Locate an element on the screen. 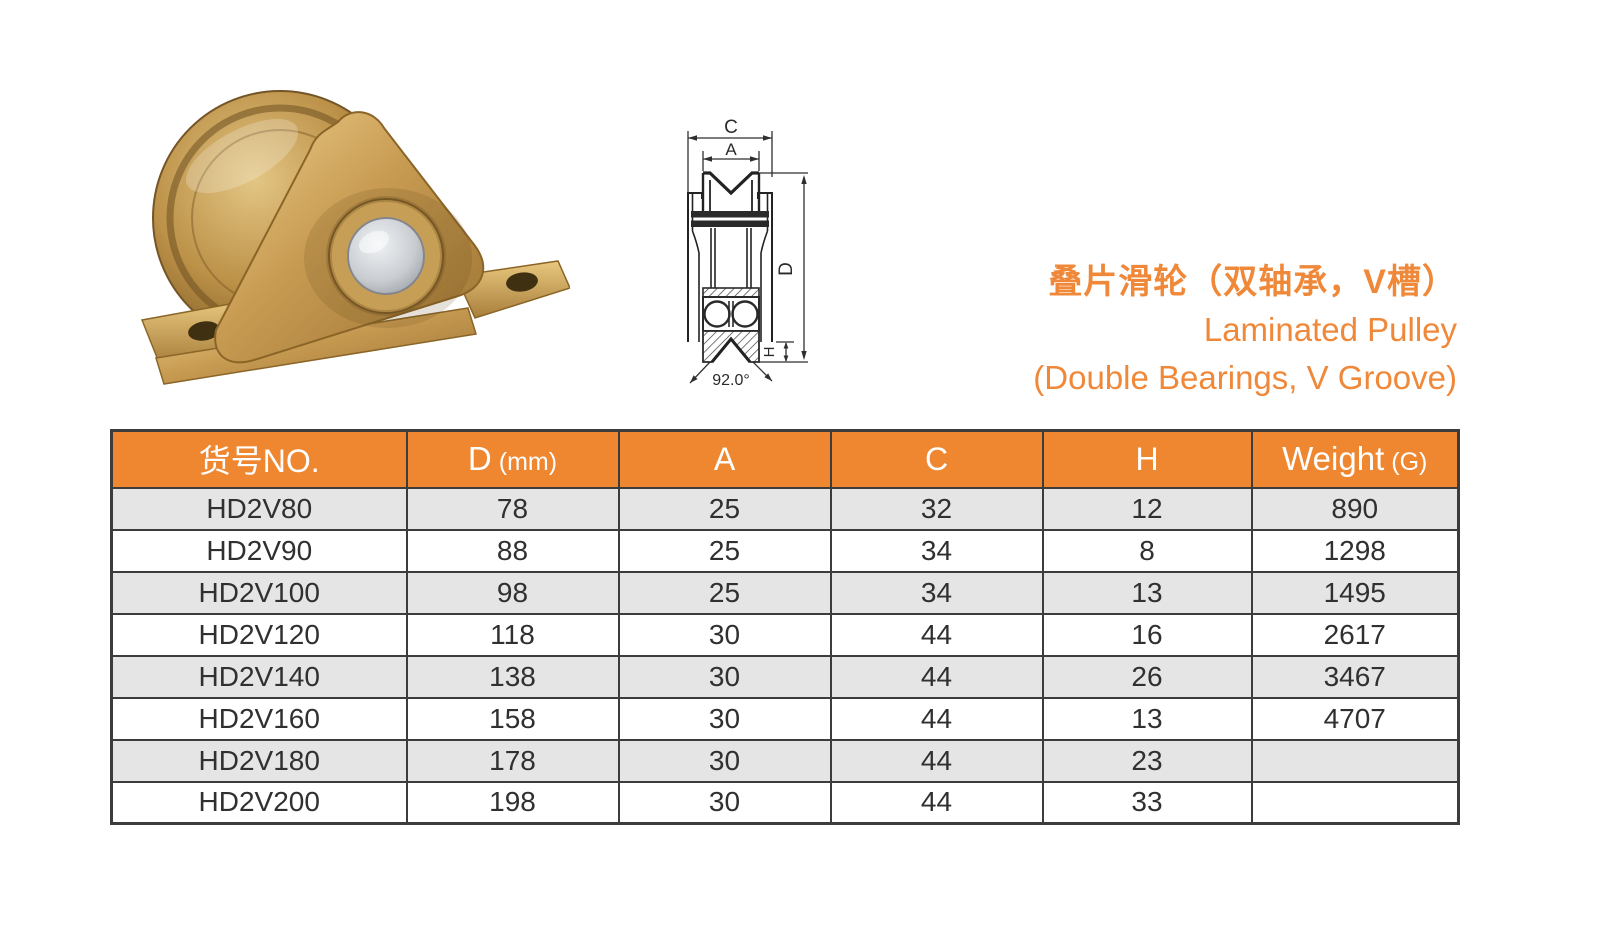  cell-weight: 4707 is located at coordinates (1355, 718).